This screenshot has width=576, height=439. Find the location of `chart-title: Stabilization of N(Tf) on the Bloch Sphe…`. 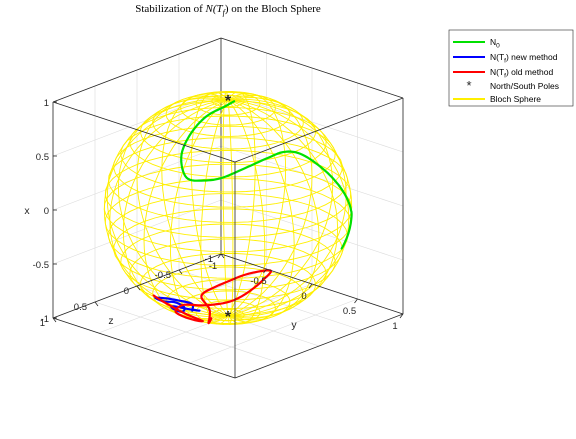

chart-title: Stabilization of N(Tf) on the Bloch Sphe… is located at coordinates (228, 10).